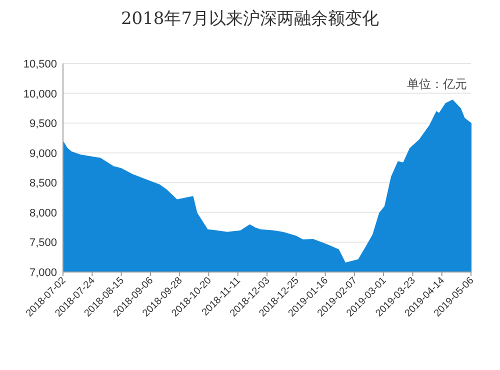 The image size is (500, 370). I want to click on annotation: 单位：亿元, so click(437, 84).